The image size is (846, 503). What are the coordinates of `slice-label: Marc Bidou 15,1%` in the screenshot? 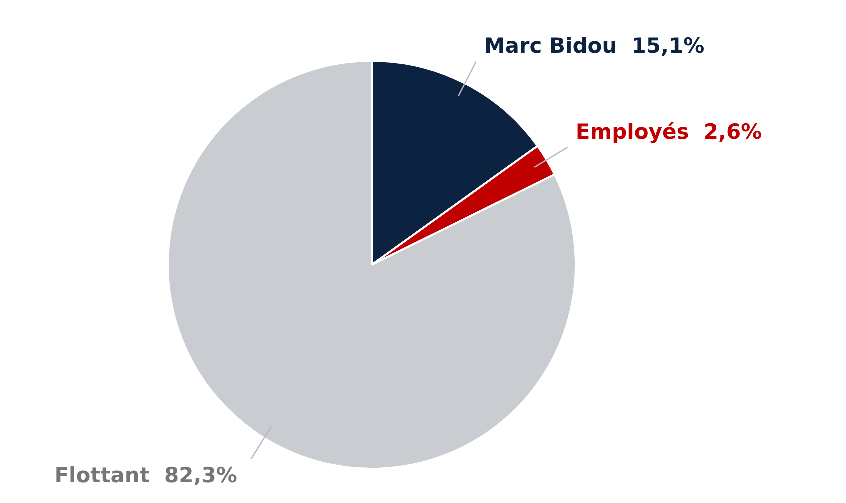 It's located at (594, 46).